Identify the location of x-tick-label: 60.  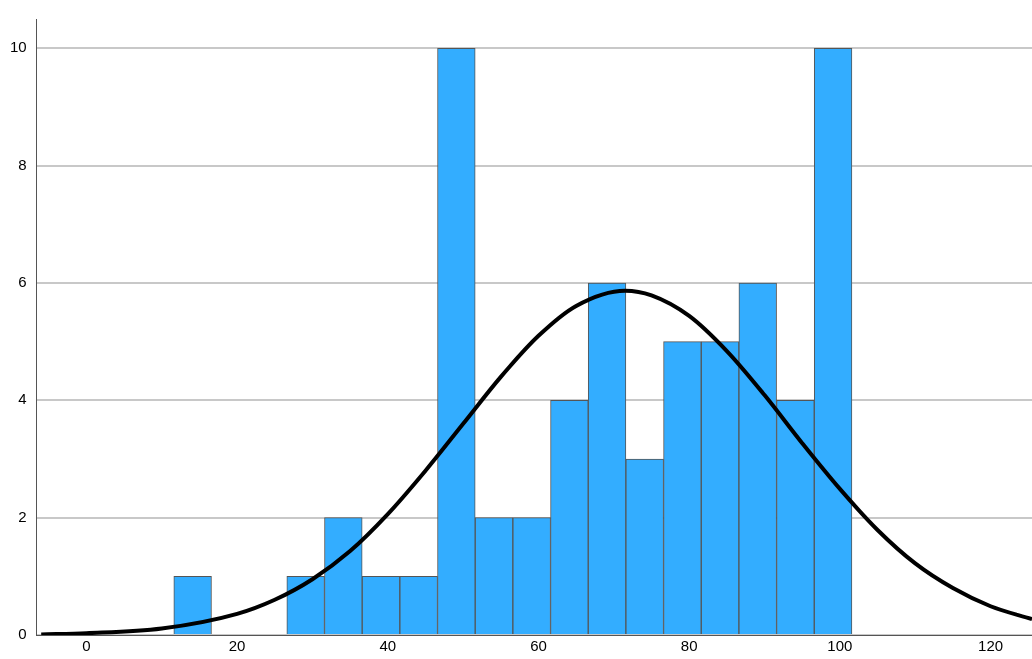
(538, 646).